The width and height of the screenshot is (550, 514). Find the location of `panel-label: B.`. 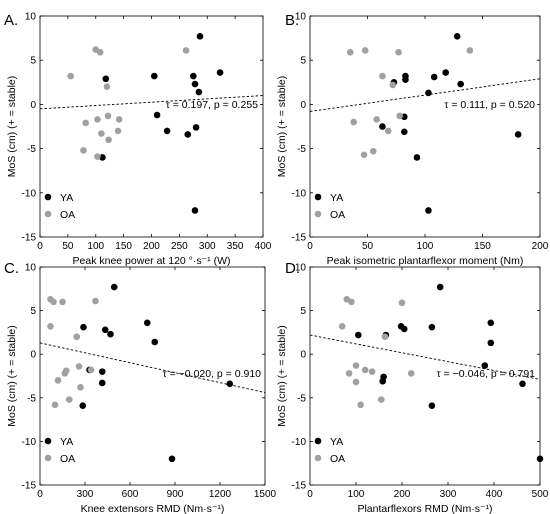

panel-label: B. is located at coordinates (292, 20).